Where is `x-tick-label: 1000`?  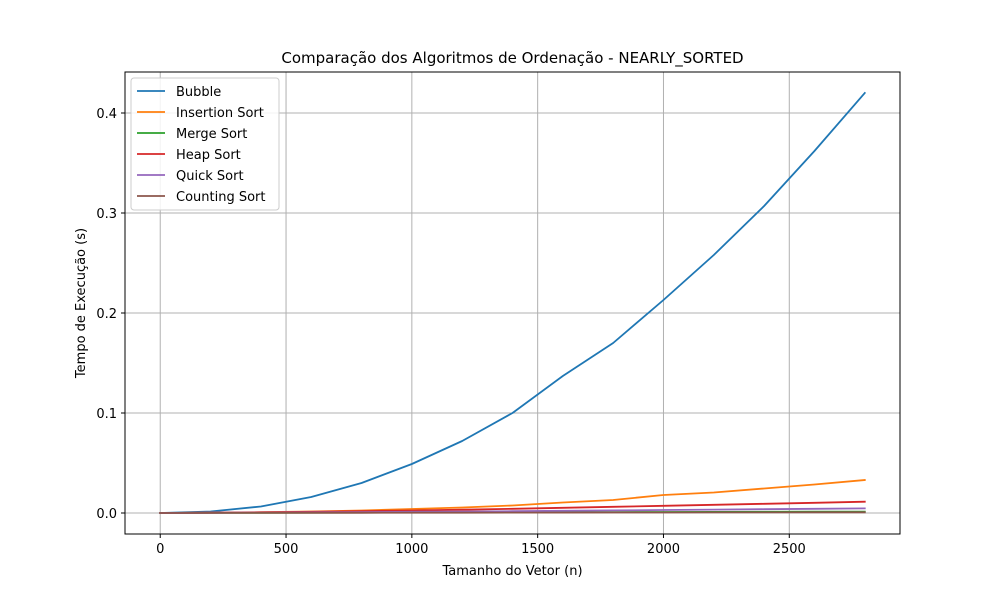 x-tick-label: 1000 is located at coordinates (411, 549).